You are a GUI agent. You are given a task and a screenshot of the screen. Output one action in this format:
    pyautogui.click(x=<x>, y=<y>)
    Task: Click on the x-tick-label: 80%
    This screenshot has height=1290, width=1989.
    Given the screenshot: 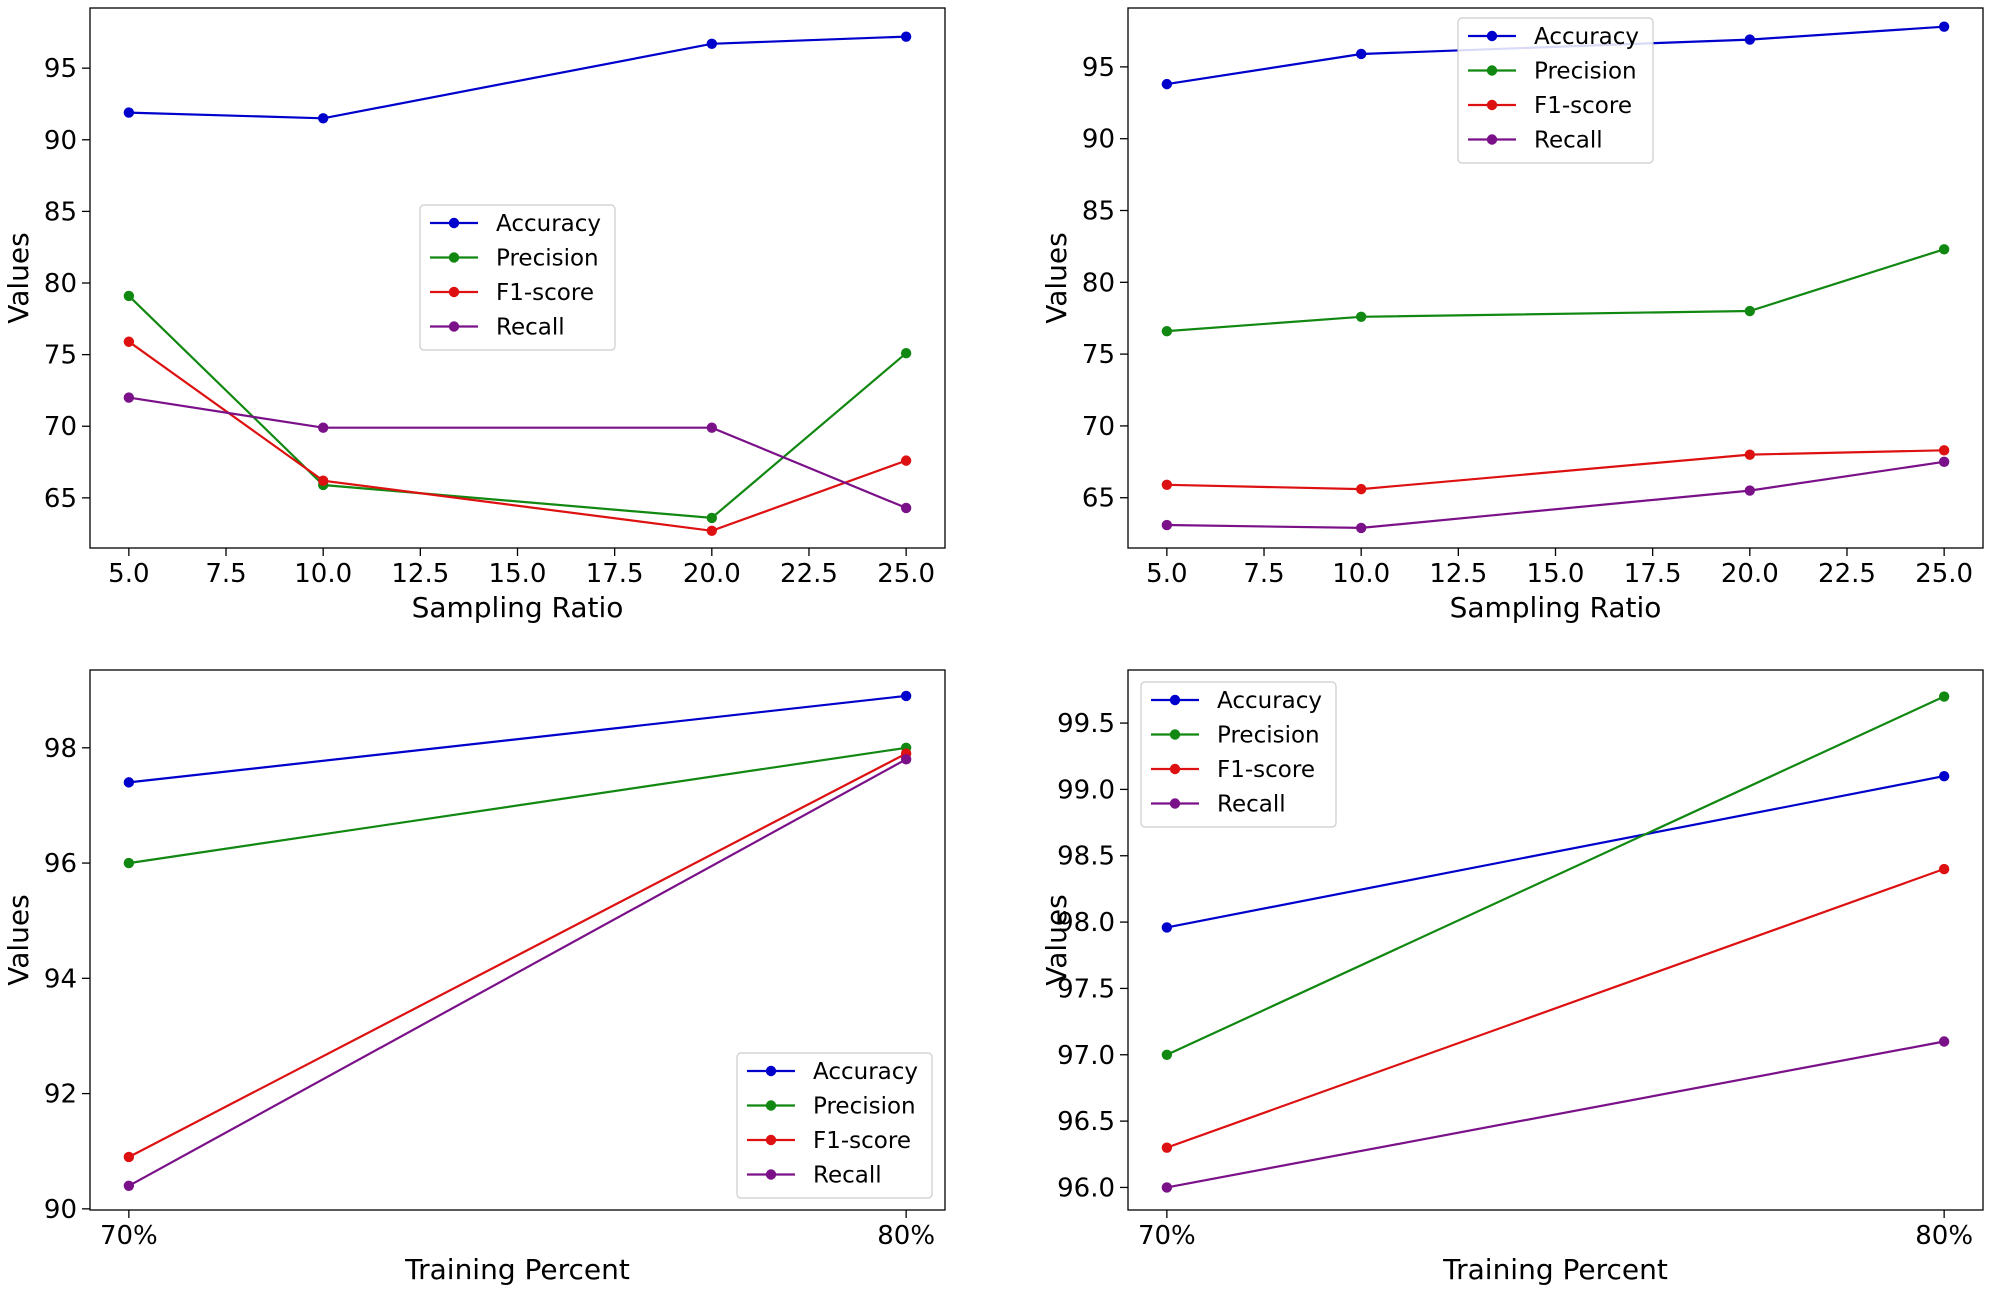 What is the action you would take?
    pyautogui.click(x=1944, y=1236)
    